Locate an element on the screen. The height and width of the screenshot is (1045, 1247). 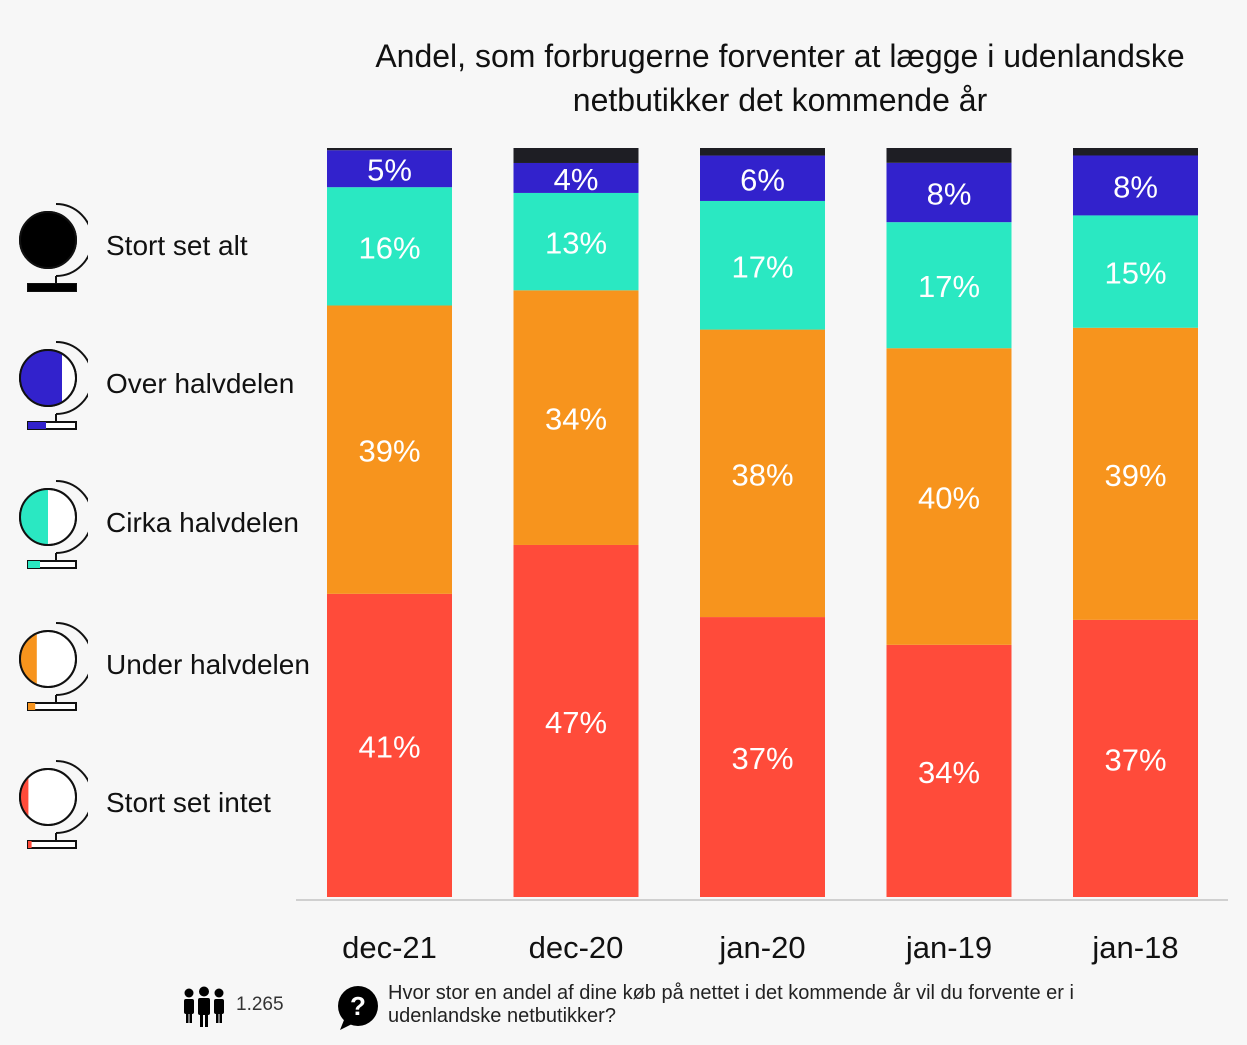
data-label: 4% is located at coordinates (576, 179).